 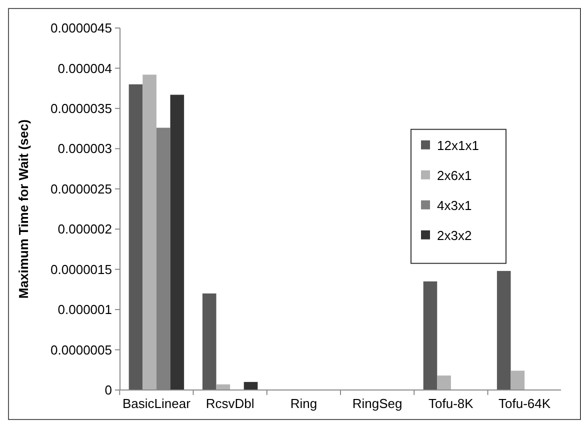 What do you see at coordinates (377, 403) in the screenshot?
I see `x-tick-label: RingSeg` at bounding box center [377, 403].